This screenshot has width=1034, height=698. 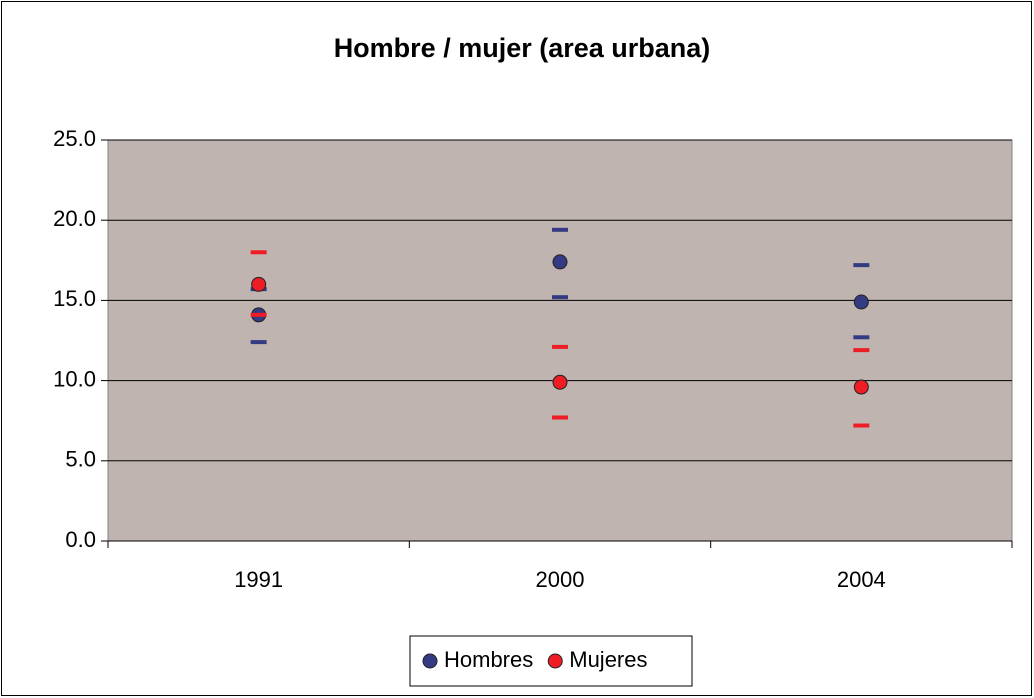 What do you see at coordinates (74, 298) in the screenshot?
I see `y-tick-label: 15.0` at bounding box center [74, 298].